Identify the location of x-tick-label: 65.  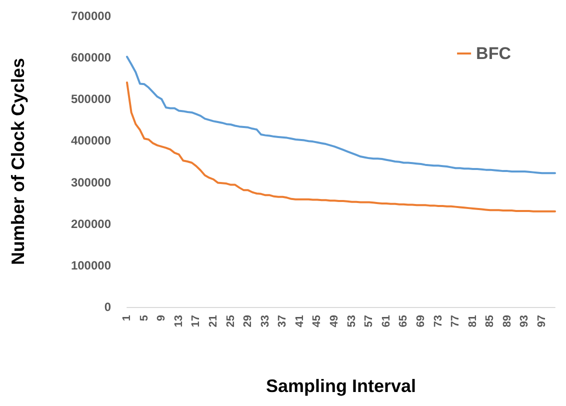
(404, 321).